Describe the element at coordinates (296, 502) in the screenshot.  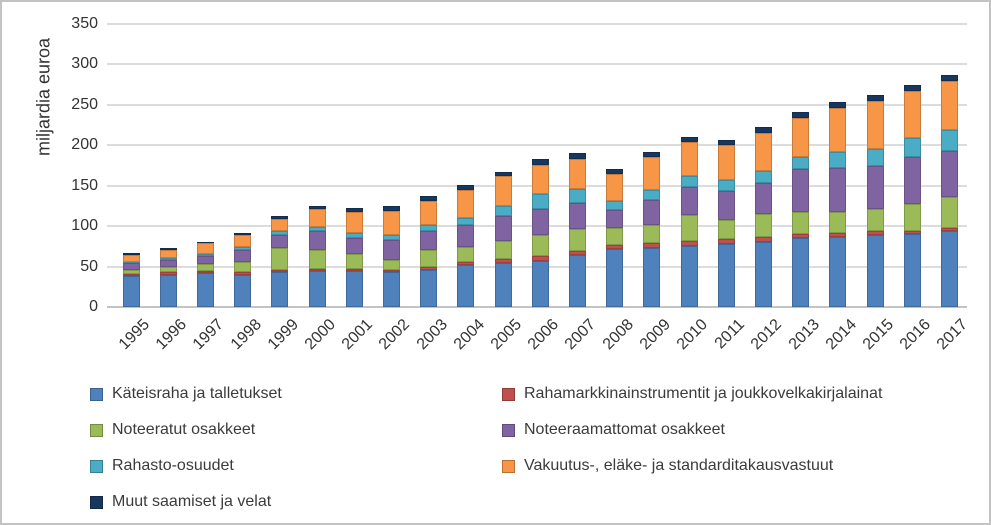
I see `legend-item: Muut saamiset ja velat` at that location.